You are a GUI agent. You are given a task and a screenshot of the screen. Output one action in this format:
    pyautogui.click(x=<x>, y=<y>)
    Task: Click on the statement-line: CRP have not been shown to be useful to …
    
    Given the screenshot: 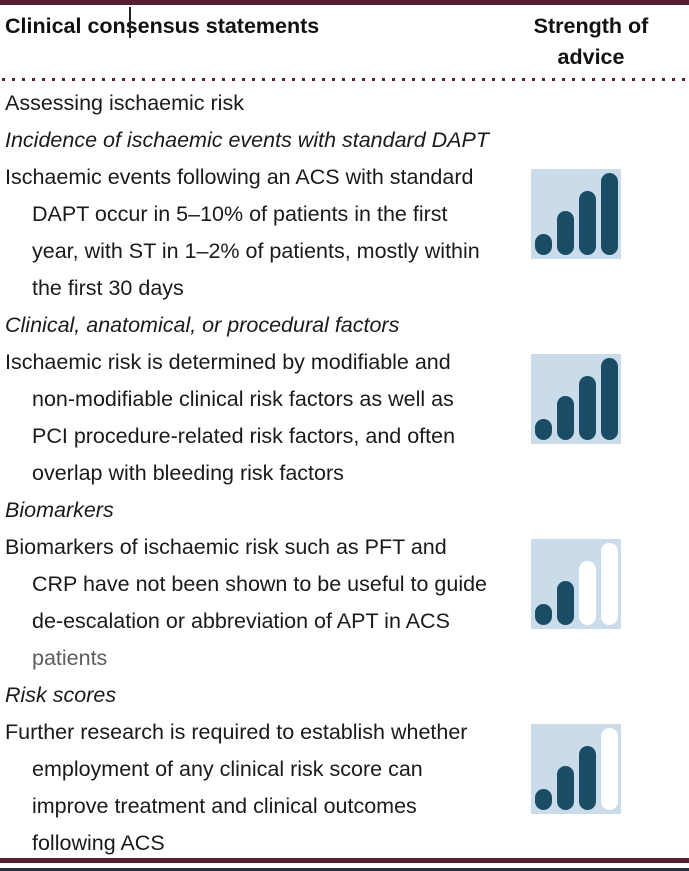 What is the action you would take?
    pyautogui.click(x=260, y=584)
    